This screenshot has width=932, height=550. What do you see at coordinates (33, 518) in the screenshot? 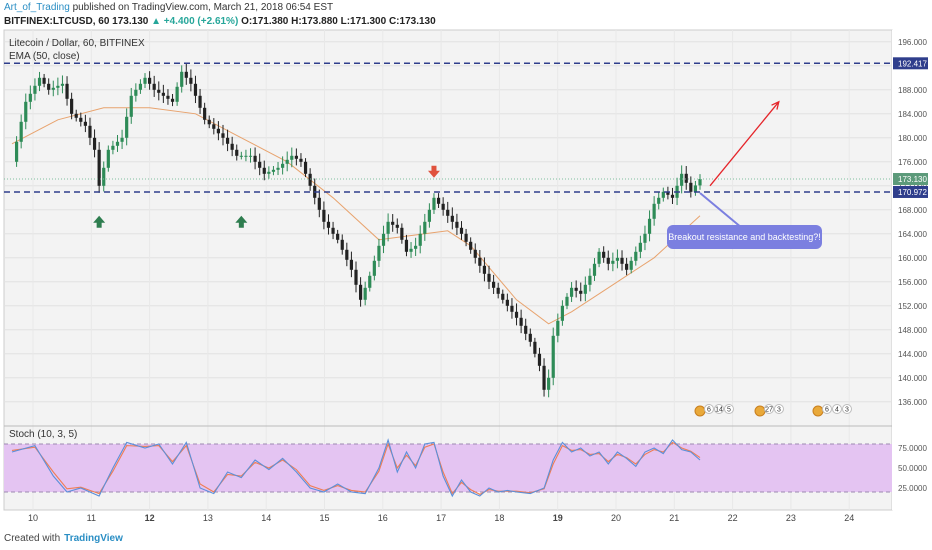
I see `time-tick-label: 10` at bounding box center [33, 518].